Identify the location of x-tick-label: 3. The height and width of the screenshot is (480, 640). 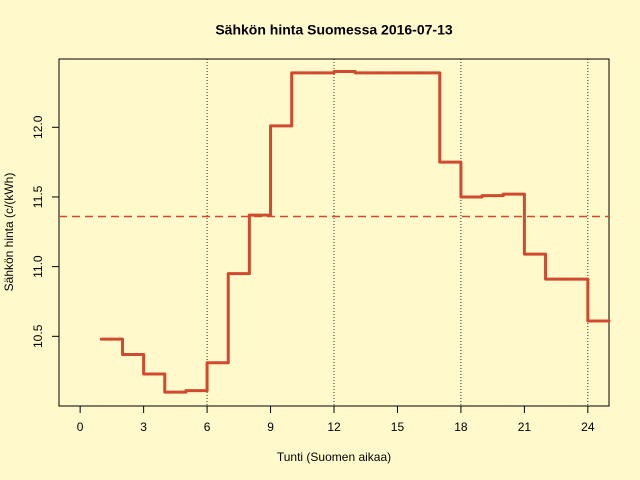
(143, 427).